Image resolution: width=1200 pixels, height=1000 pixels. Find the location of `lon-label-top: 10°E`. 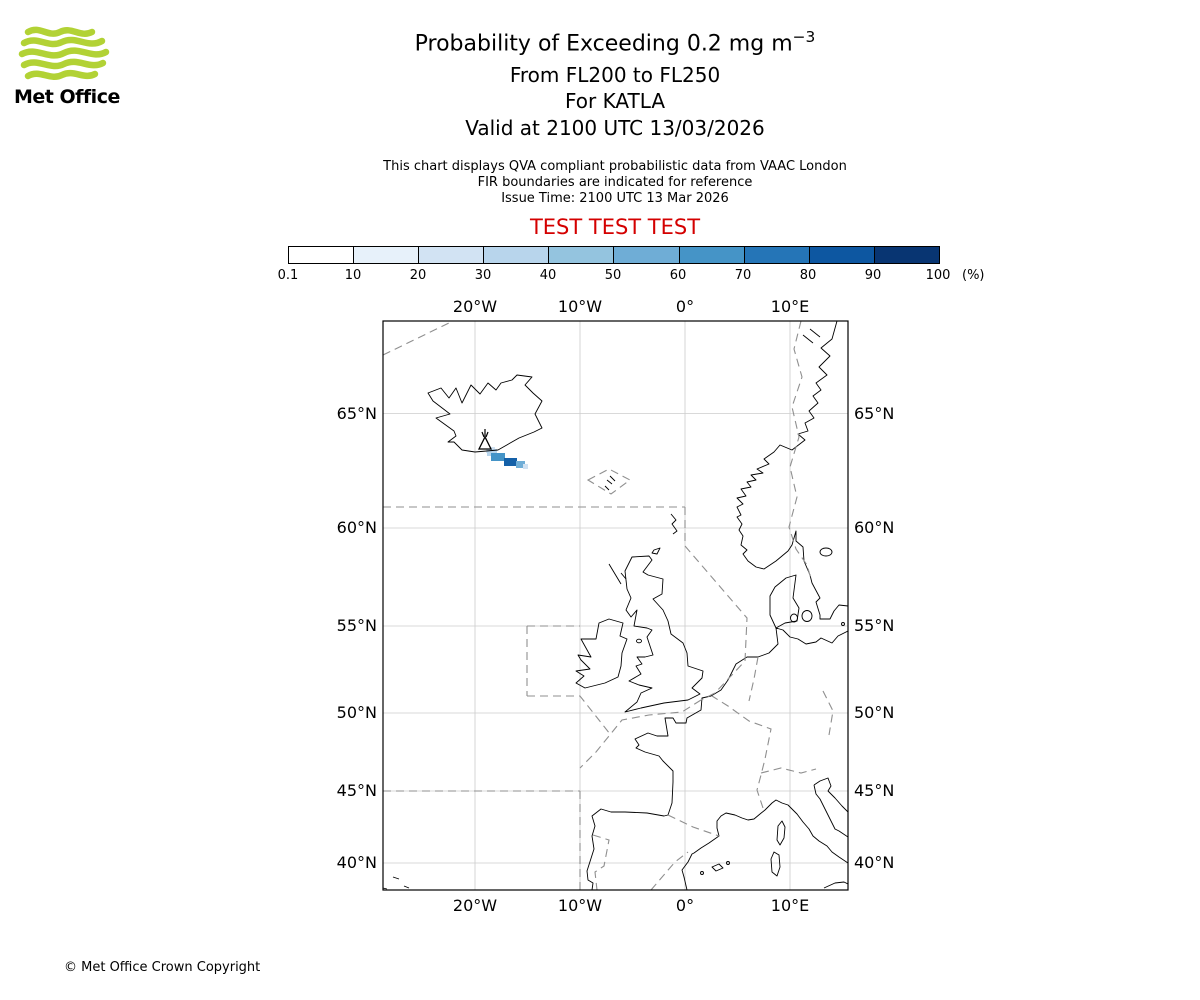

lon-label-top: 10°E is located at coordinates (790, 306).